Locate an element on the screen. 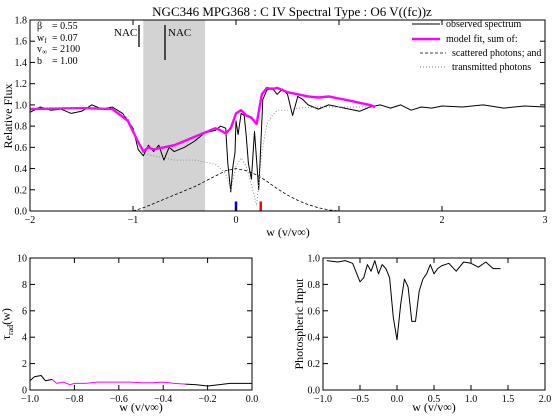  param-b-label: b is located at coordinates (39, 61).